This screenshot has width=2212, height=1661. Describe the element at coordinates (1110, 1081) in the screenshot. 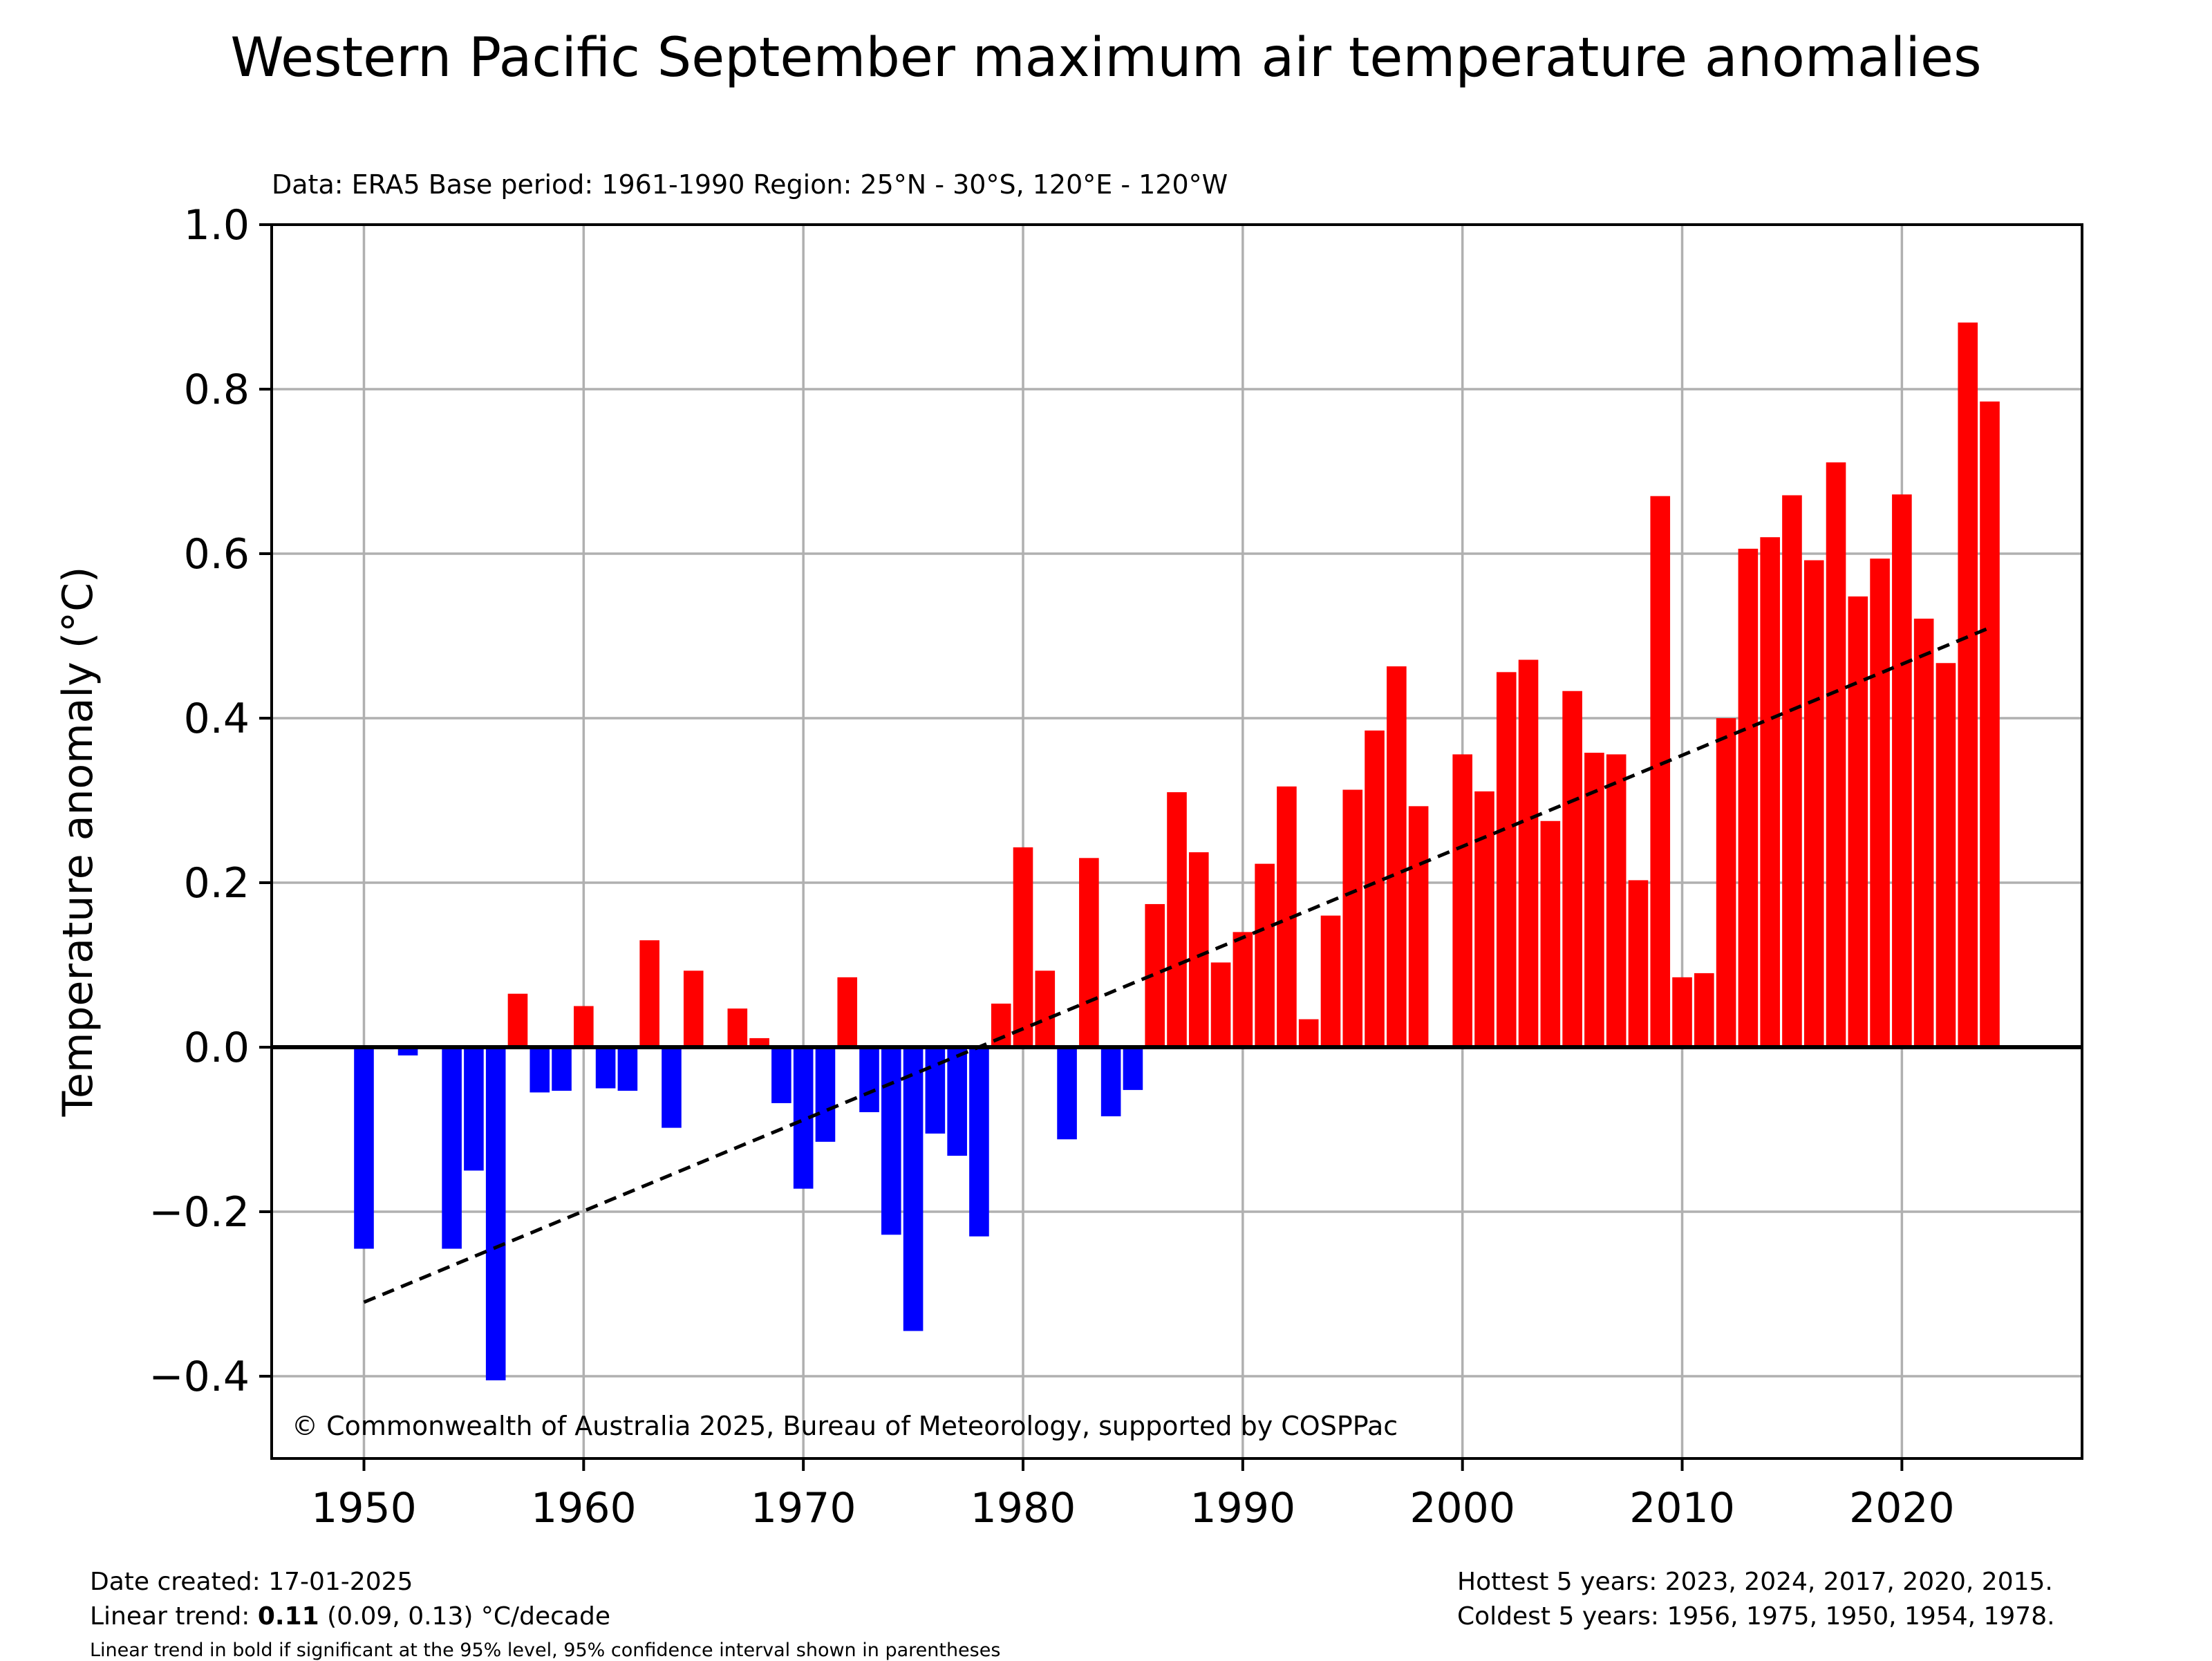

I see `bar-1984` at that location.